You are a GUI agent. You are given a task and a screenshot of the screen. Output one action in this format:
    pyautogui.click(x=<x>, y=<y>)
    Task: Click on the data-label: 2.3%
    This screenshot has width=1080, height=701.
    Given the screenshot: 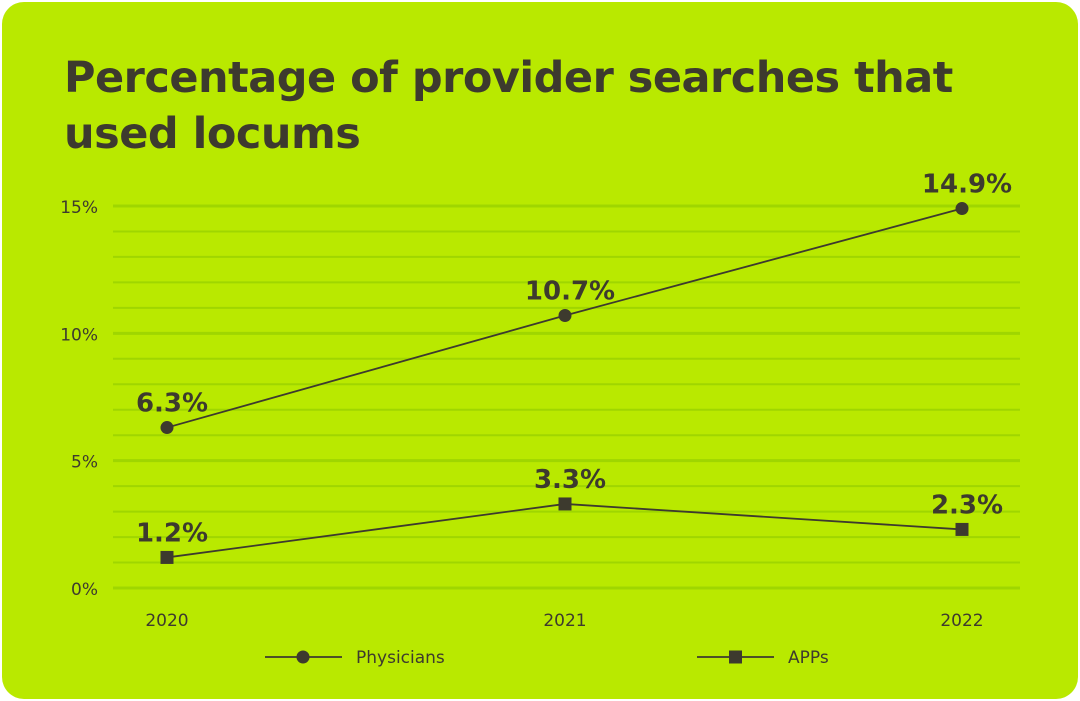 What is the action you would take?
    pyautogui.click(x=967, y=505)
    